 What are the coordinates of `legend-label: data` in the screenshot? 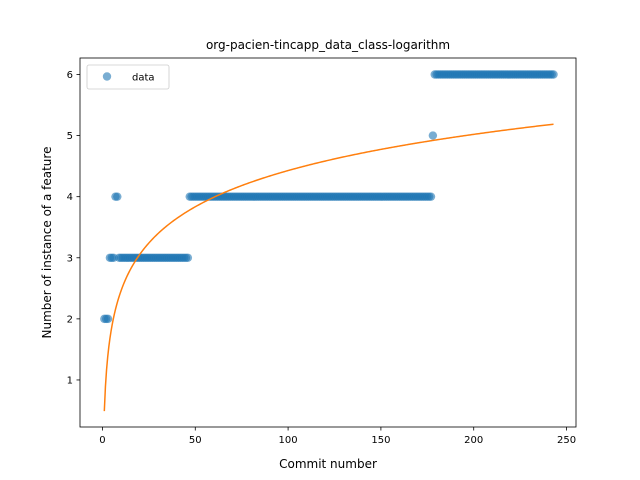 It's located at (143, 78).